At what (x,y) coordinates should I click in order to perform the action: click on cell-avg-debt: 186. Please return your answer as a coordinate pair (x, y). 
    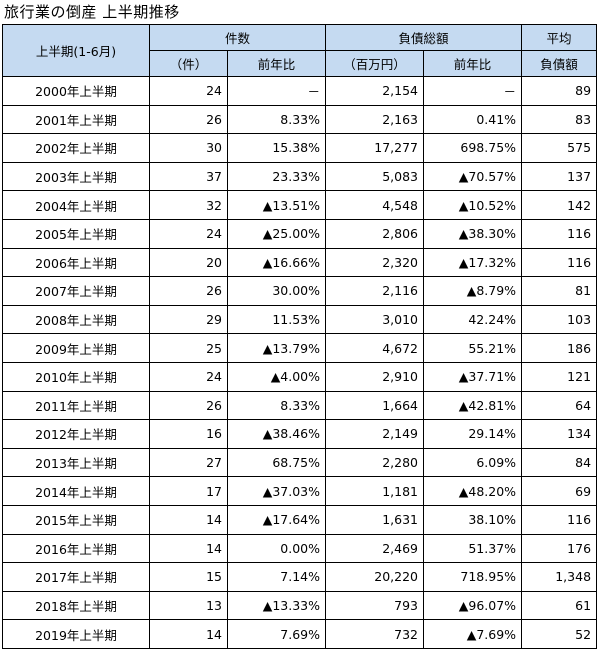
    Looking at the image, I should click on (559, 348).